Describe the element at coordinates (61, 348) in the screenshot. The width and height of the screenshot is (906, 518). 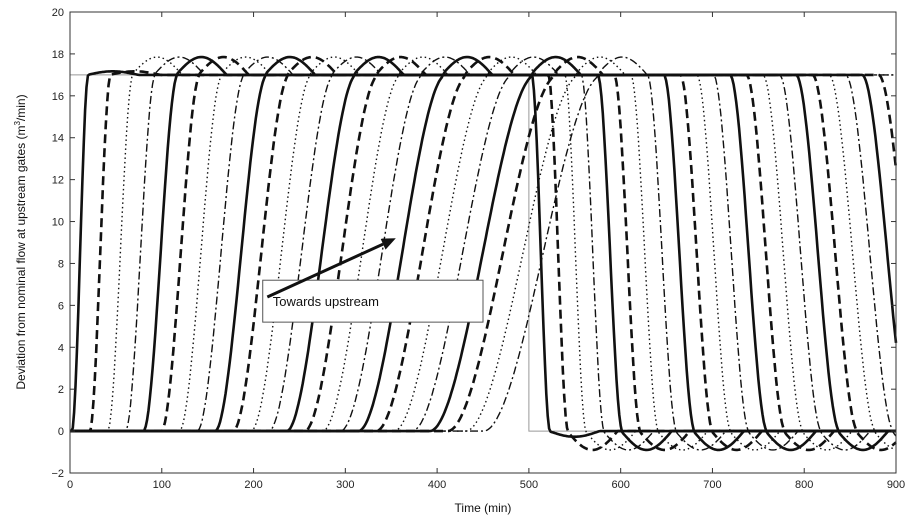
I see `y-tick-label: 4` at that location.